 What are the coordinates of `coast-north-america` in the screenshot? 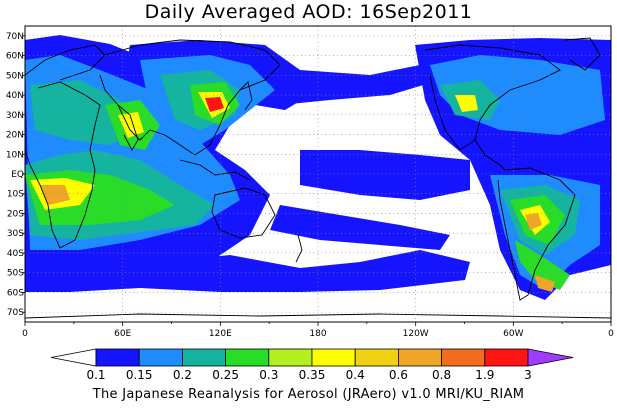 It's located at (492, 97).